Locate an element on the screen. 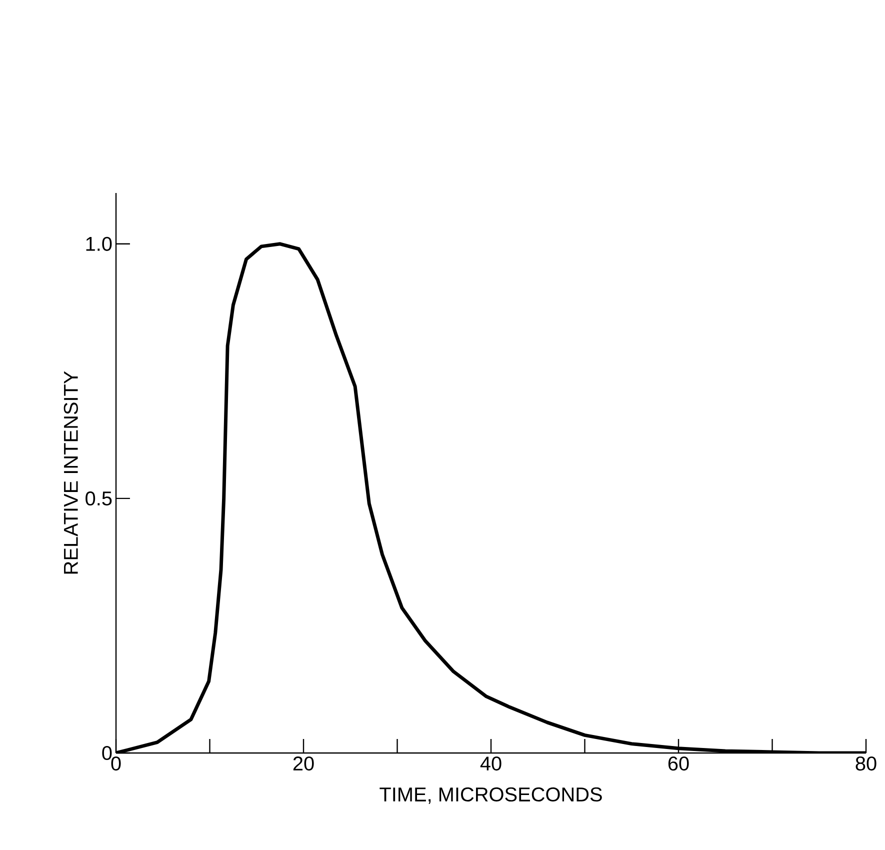  x-tick-label: 40 is located at coordinates (491, 763).